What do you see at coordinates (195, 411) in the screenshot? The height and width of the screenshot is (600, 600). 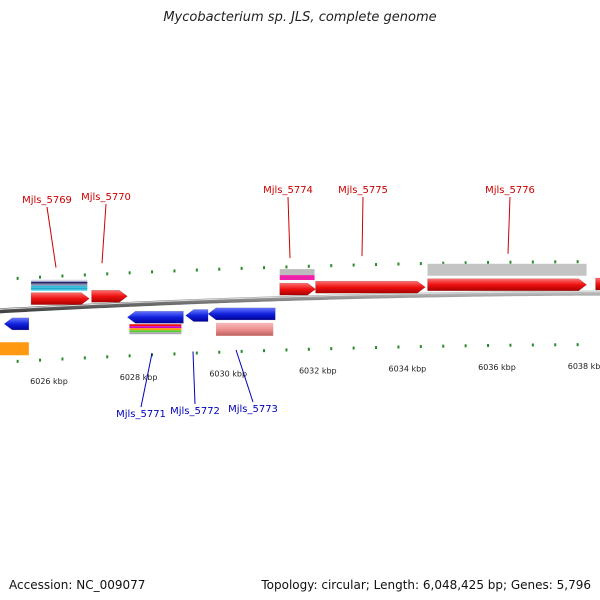 I see `gene-label: Mjls_5772` at bounding box center [195, 411].